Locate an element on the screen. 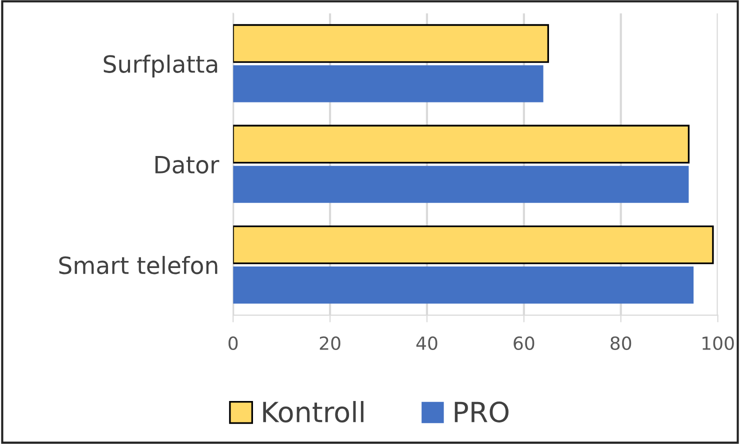 The image size is (740, 444). y-tick-label: Dator is located at coordinates (187, 165).